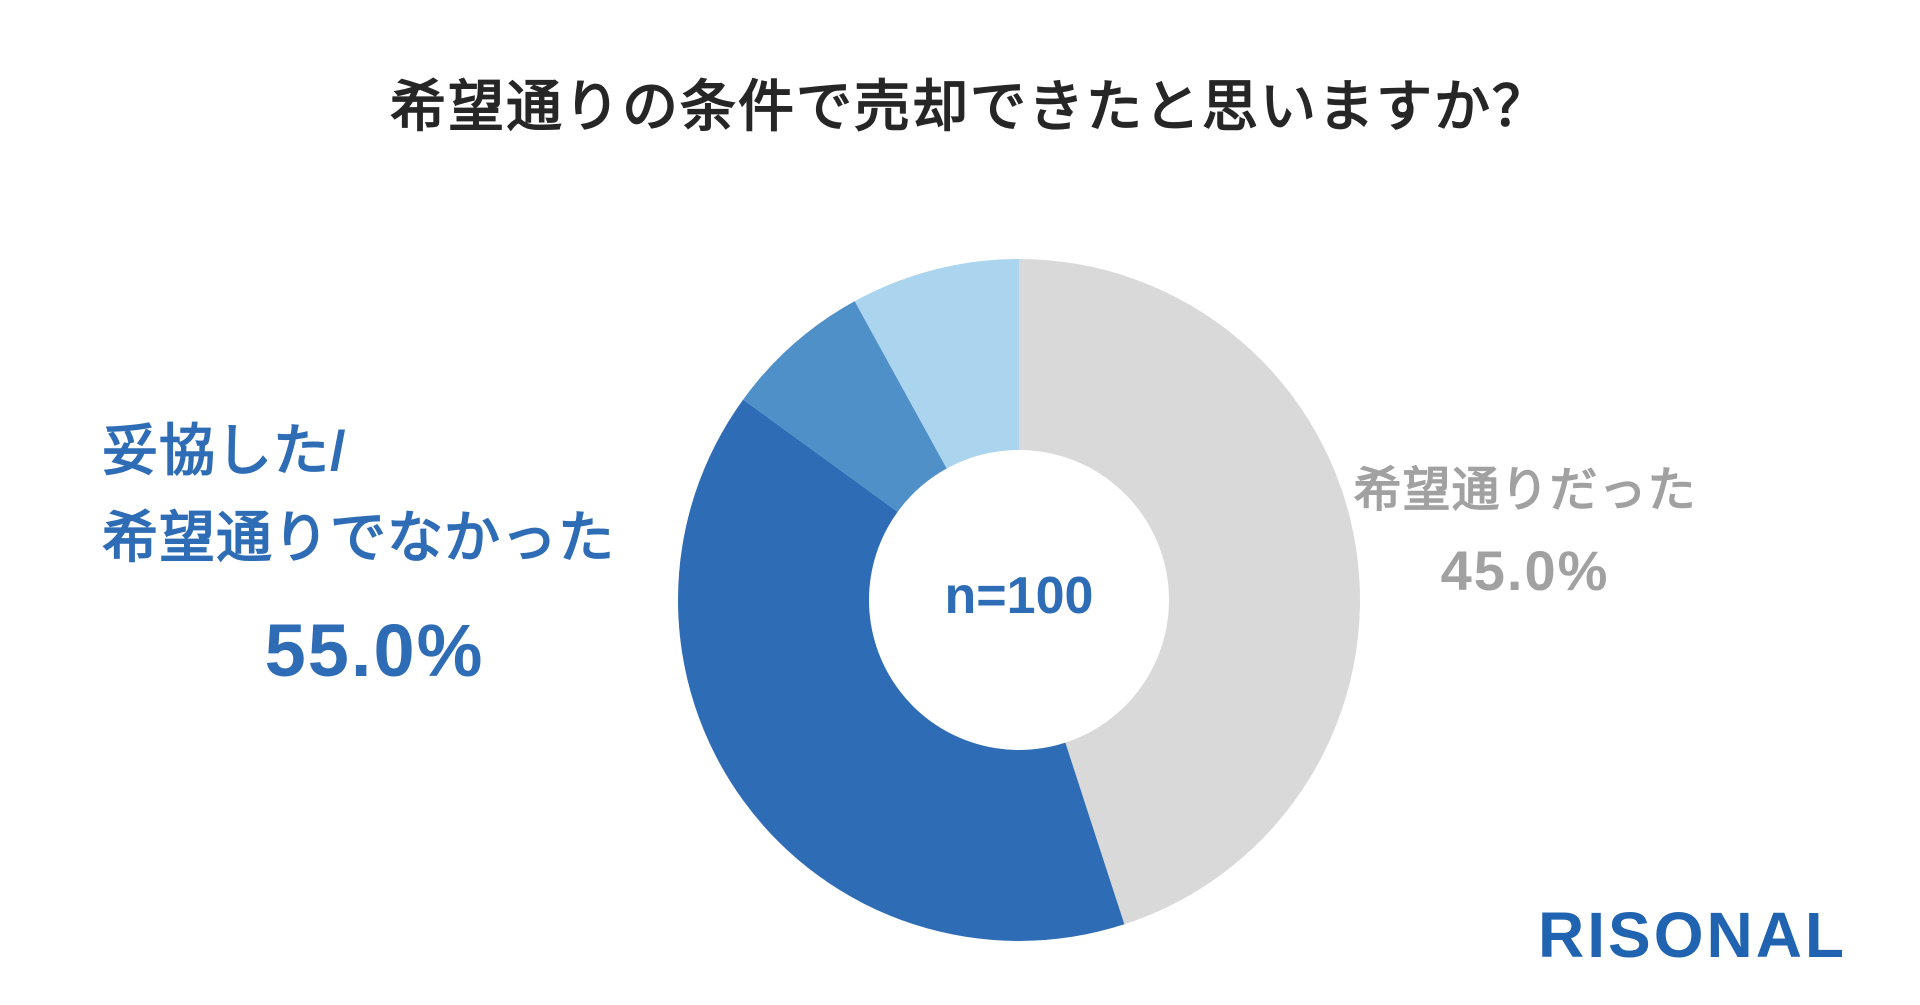 Image resolution: width=1920 pixels, height=1005 pixels. I want to click on donut-segment-as-hoped, so click(1189, 592).